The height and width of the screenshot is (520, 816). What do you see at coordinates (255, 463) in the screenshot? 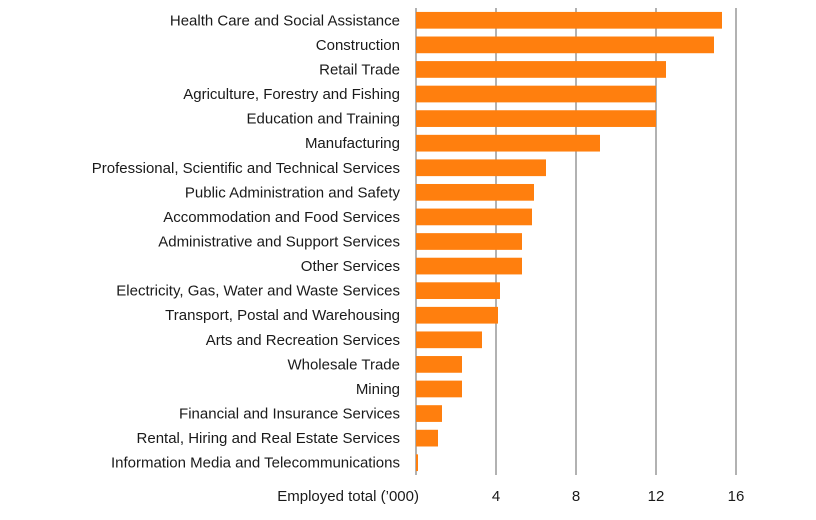
I see `category-label: Information Media and Telecommunications` at bounding box center [255, 463].